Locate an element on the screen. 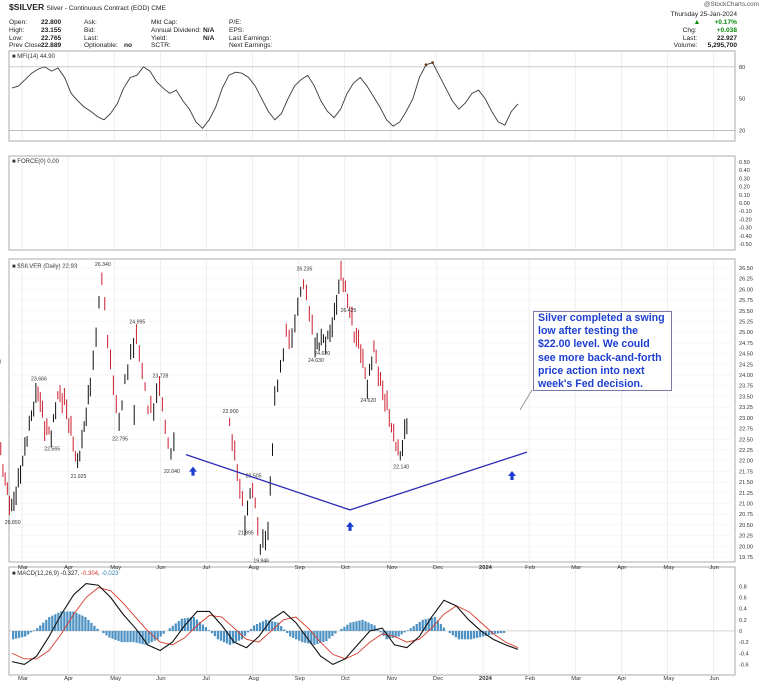 Image resolution: width=765 pixels, height=681 pixels. price-tick-label: 22.50 is located at coordinates (746, 440).